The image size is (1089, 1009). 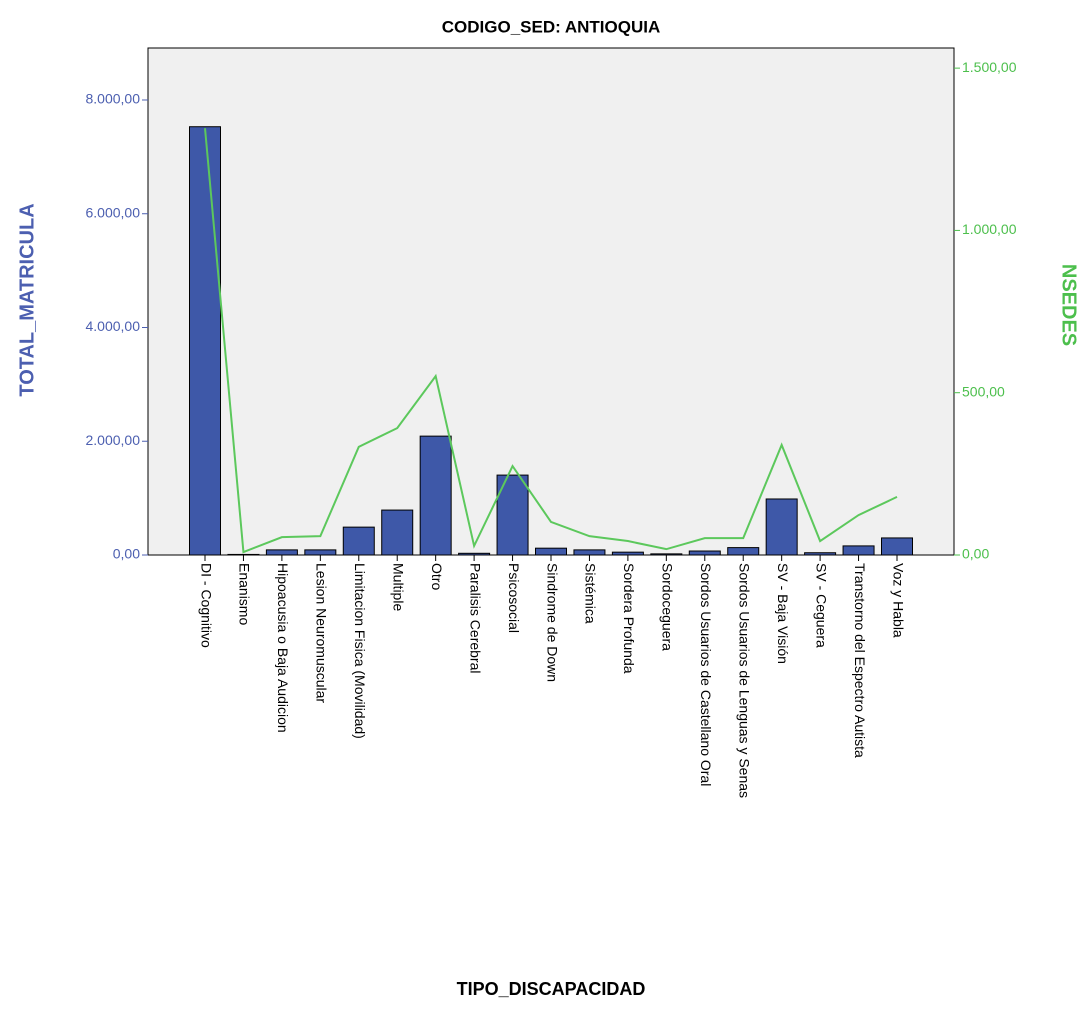 What do you see at coordinates (975, 554) in the screenshot?
I see `y2-tick-label: 0,00` at bounding box center [975, 554].